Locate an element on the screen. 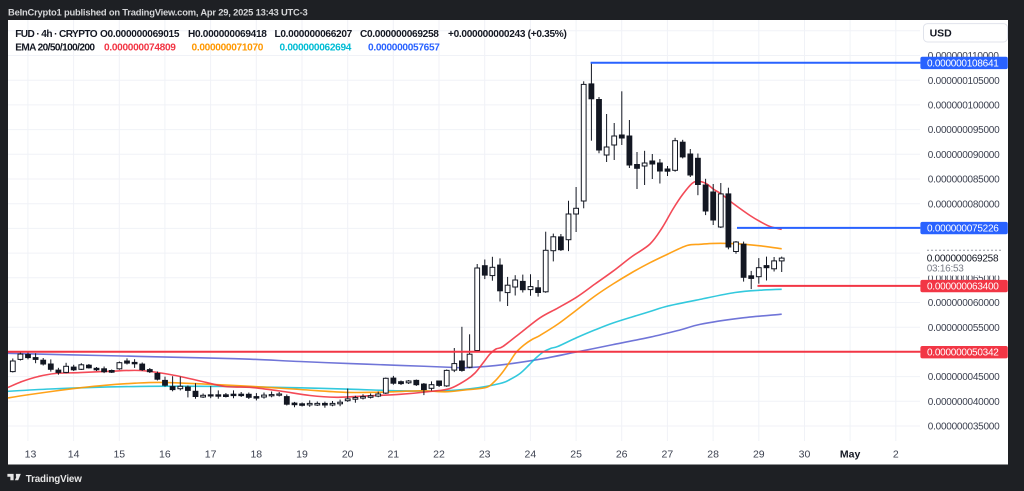 Image resolution: width=1024 pixels, height=491 pixels. svg-text: 0.000000074809 is located at coordinates (140, 47).